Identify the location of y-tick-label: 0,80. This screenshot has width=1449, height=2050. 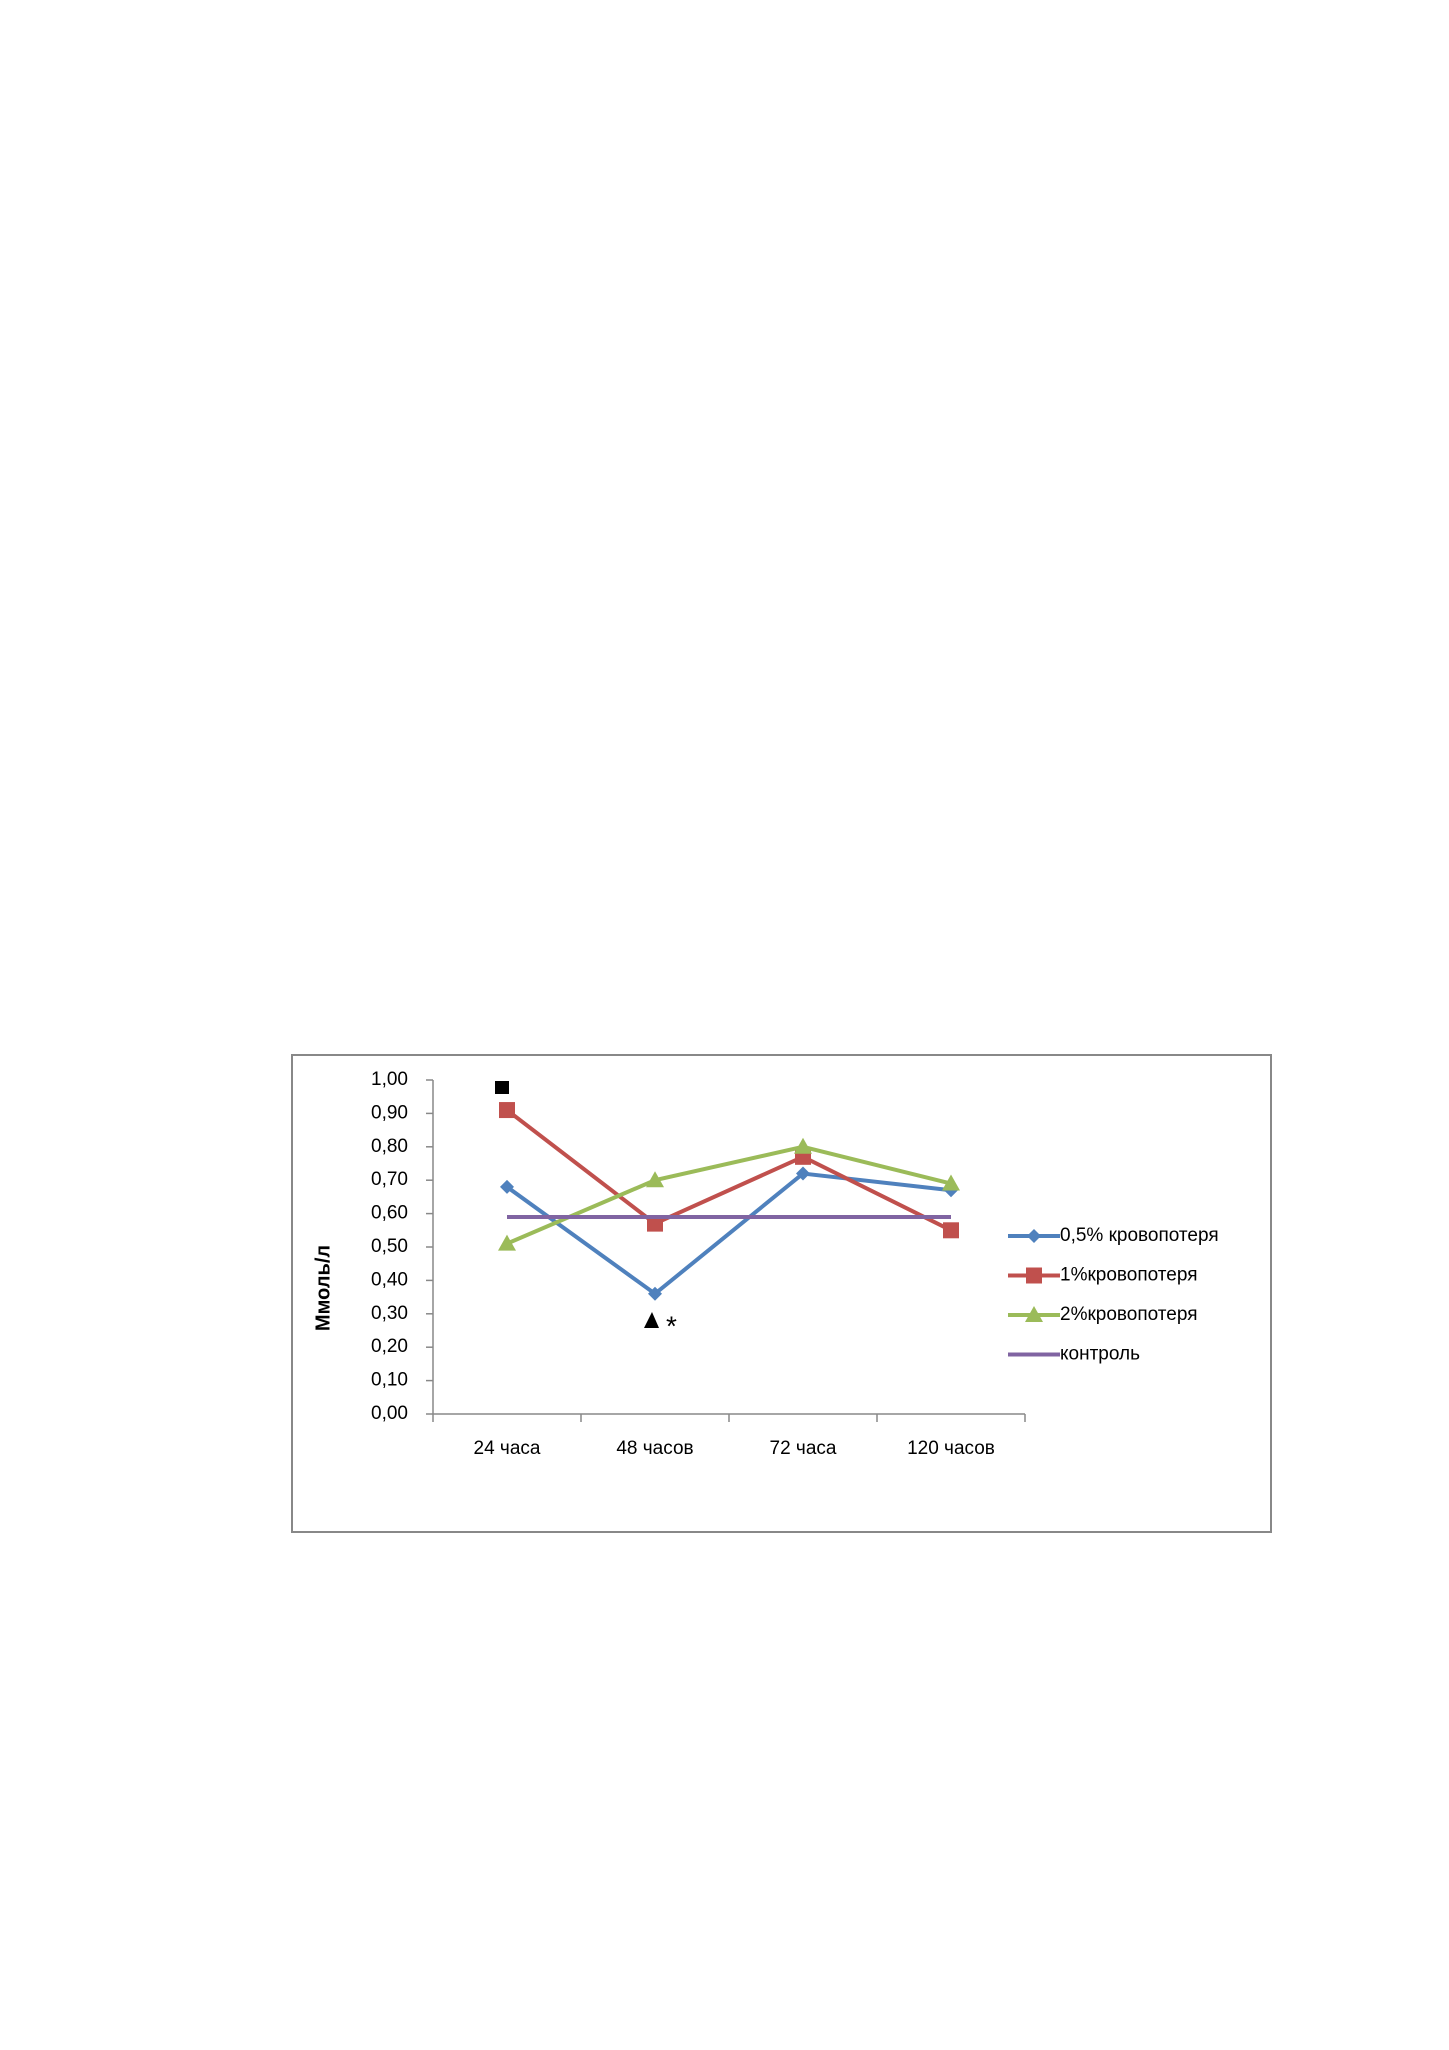
(389, 1146).